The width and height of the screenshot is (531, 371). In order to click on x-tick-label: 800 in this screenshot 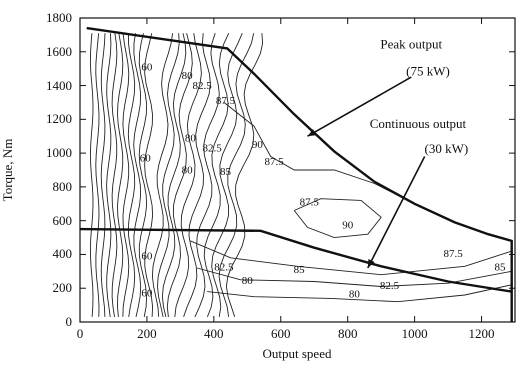, I will do `click(348, 333)`.